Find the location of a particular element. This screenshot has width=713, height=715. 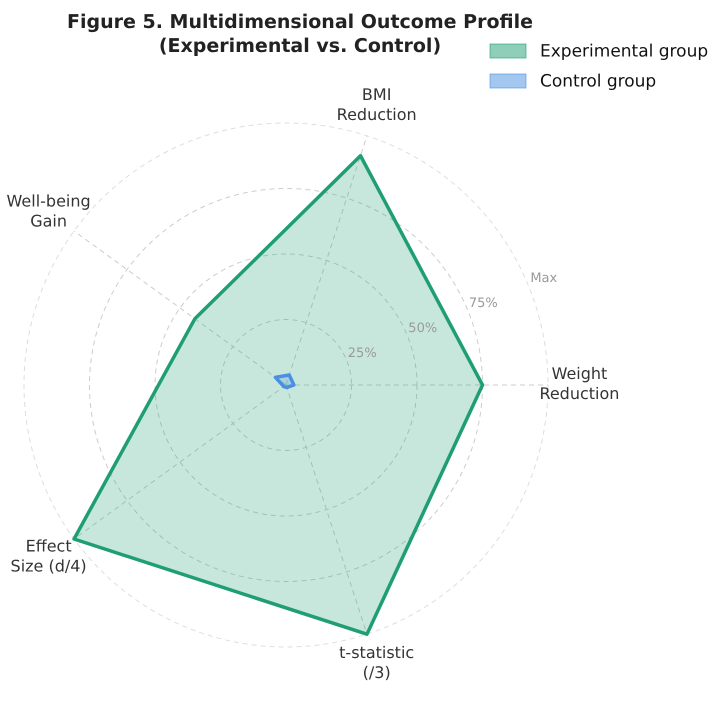

legend-label: Experimental group is located at coordinates (624, 52).